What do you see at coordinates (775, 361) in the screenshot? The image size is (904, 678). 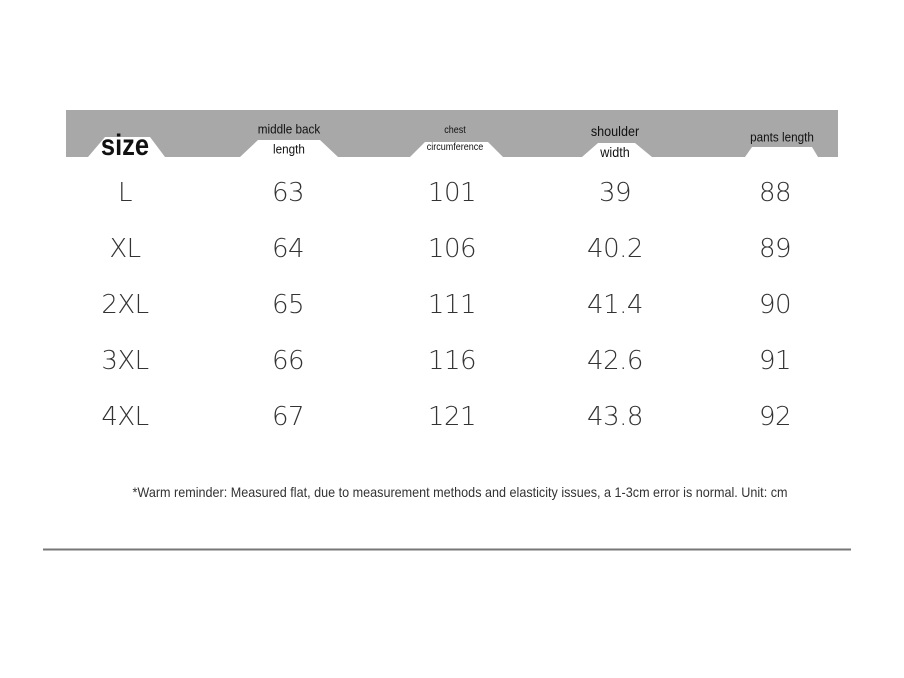 I see `cell: 91` at bounding box center [775, 361].